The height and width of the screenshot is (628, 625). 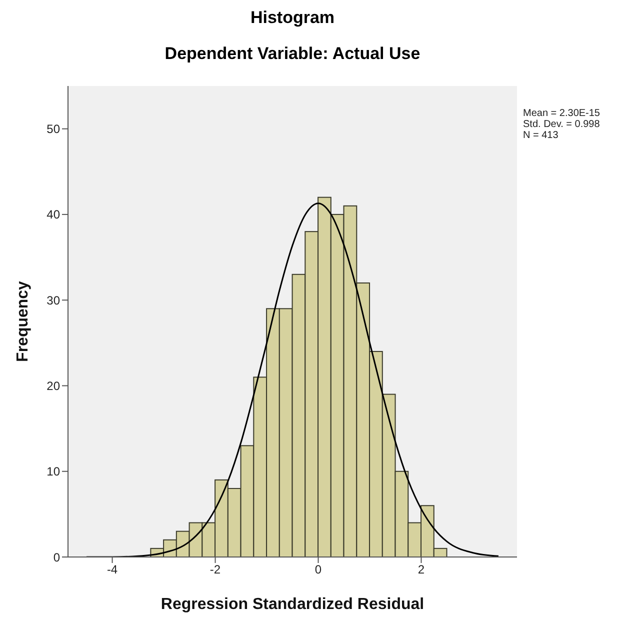 What do you see at coordinates (318, 569) in the screenshot?
I see `x-tick-label: 0` at bounding box center [318, 569].